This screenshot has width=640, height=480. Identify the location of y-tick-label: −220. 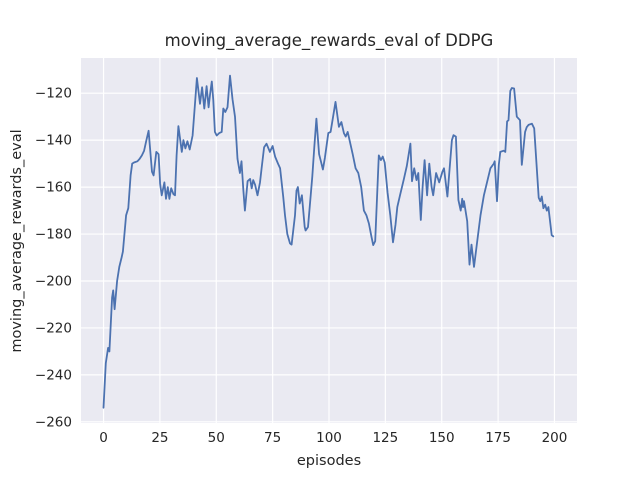
(53, 328).